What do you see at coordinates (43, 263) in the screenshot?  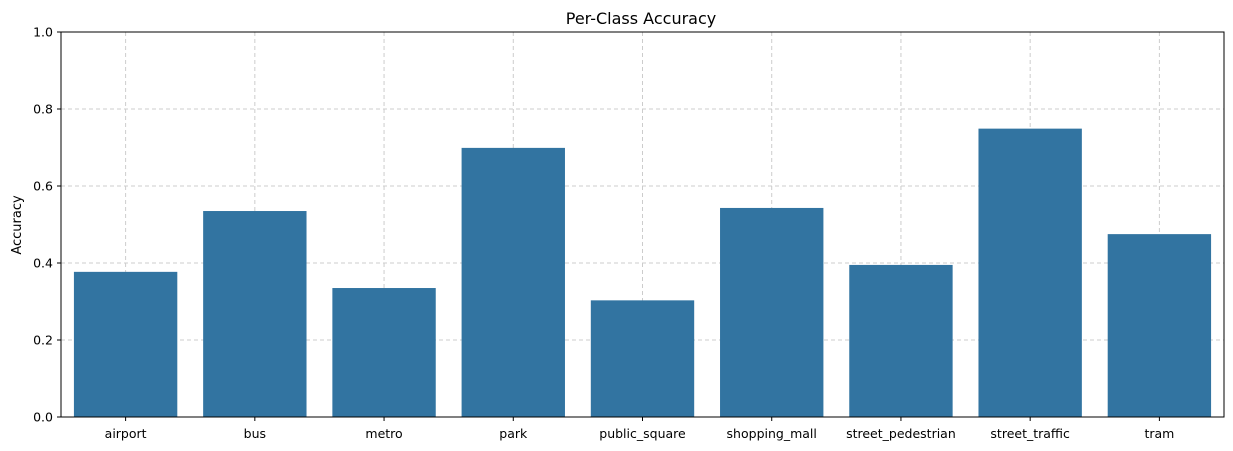 I see `y-tick-label: 0.4` at bounding box center [43, 263].